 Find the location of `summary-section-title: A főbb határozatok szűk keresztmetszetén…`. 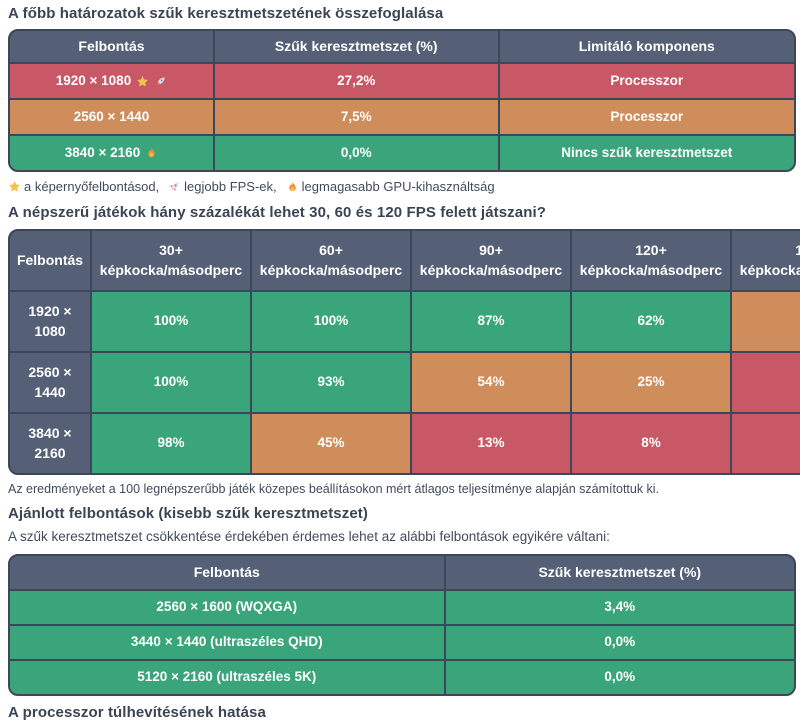

summary-section-title: A főbb határozatok szűk keresztmetszetén… is located at coordinates (226, 13).